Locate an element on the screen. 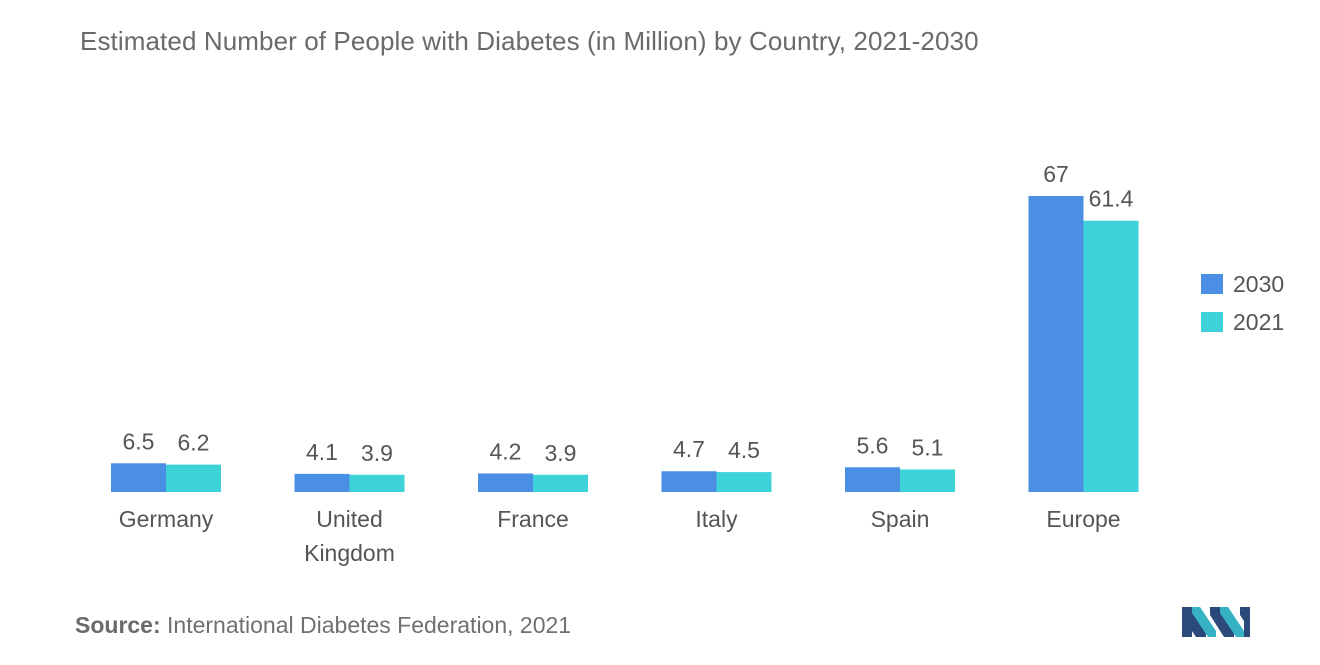 This screenshot has height=665, width=1320. value-label-2030-4: 5.6 is located at coordinates (873, 445).